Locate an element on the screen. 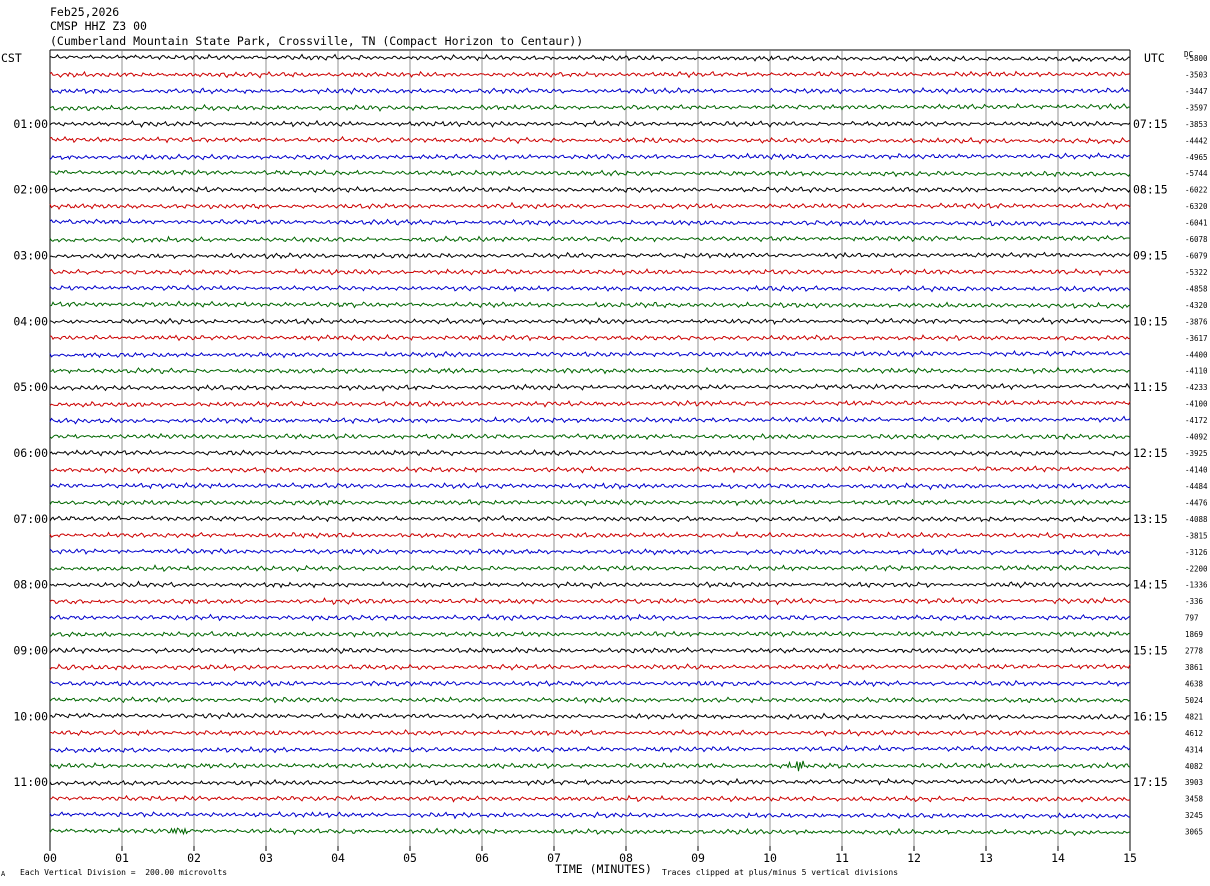  station-label: CMSP HHZ Z3 00 is located at coordinates (98, 26).